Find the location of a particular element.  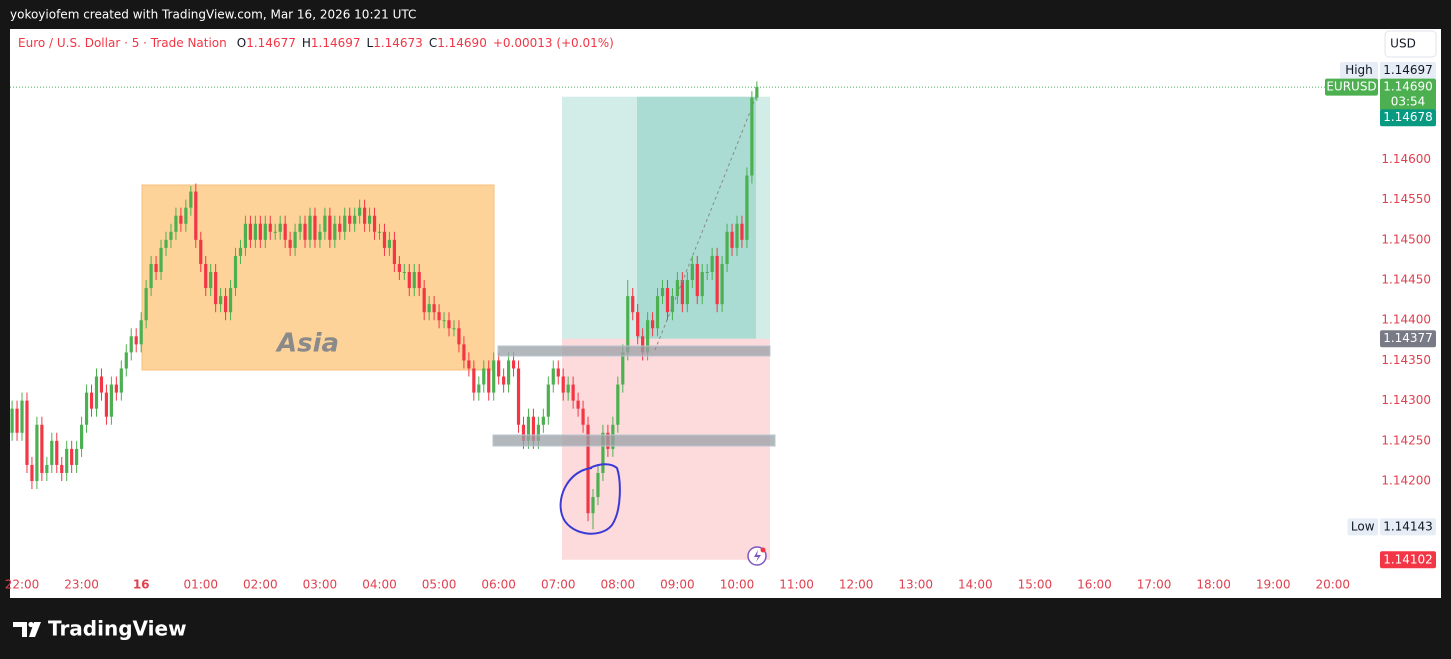

logo-dot is located at coordinates (31, 624).